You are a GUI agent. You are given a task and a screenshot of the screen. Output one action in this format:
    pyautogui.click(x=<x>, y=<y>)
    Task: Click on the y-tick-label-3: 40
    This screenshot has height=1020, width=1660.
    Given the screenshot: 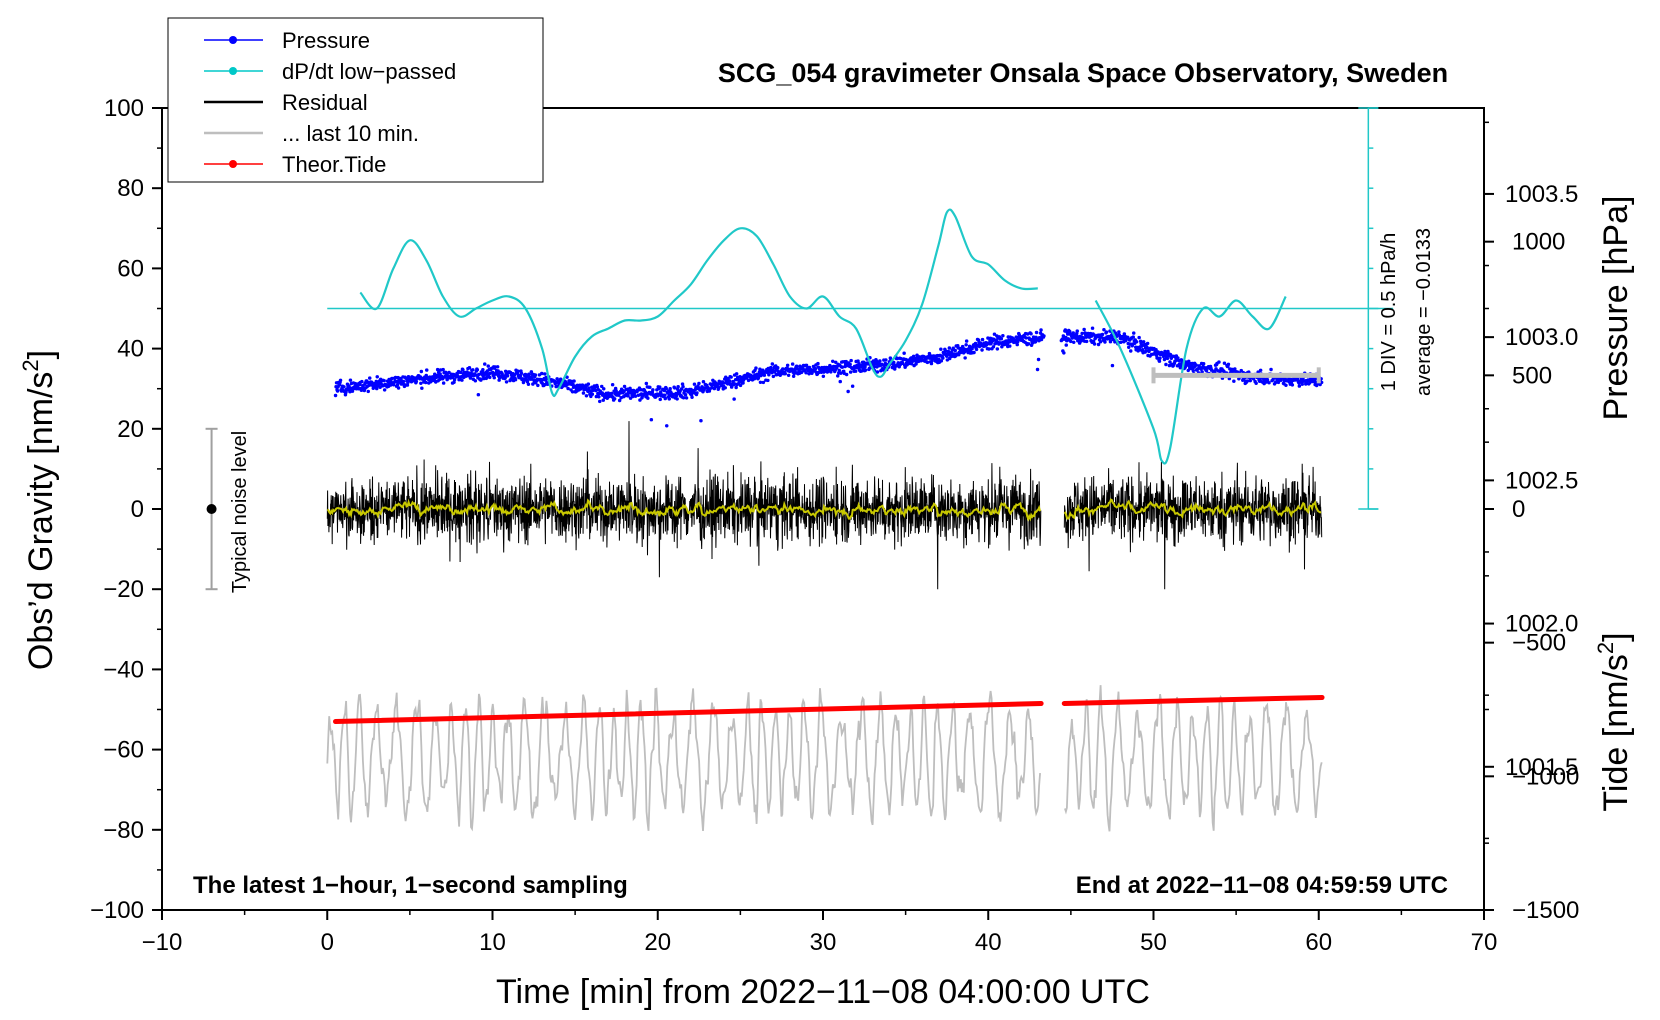 What is the action you would take?
    pyautogui.click(x=130, y=349)
    